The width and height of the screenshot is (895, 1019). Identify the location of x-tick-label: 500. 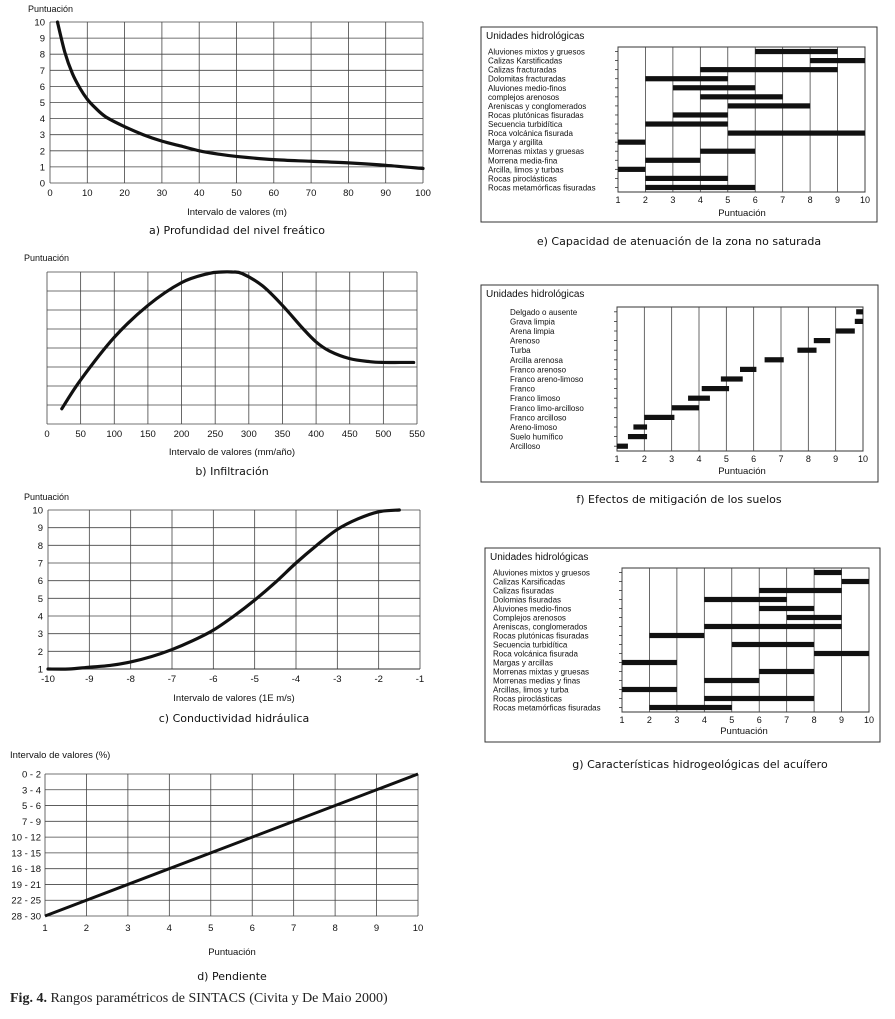
(383, 434).